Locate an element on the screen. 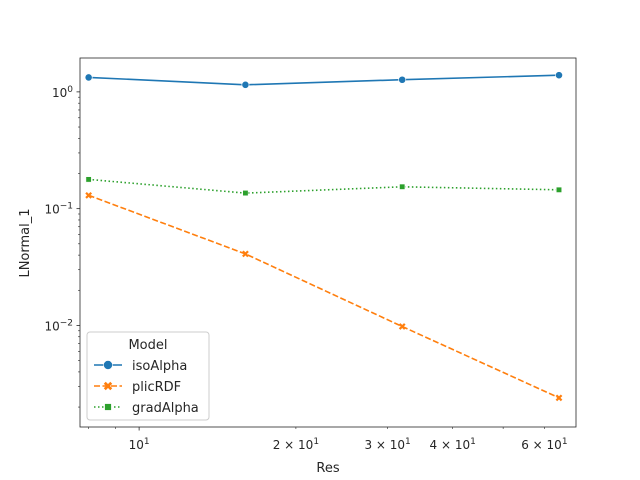 This screenshot has width=640, height=480. legend-box is located at coordinates (148, 376).